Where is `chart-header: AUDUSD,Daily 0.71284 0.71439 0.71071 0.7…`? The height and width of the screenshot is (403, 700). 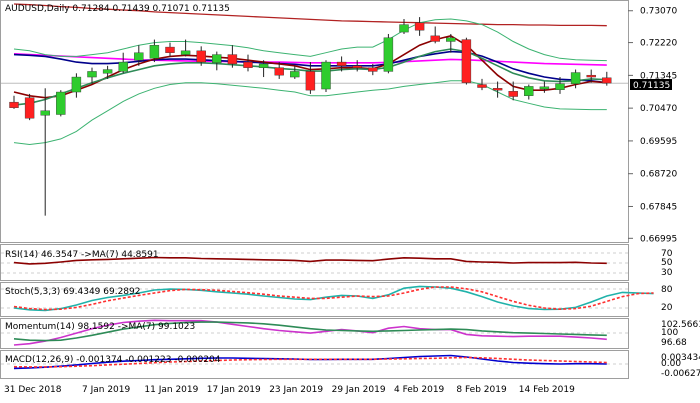 chart-header: AUDUSD,Daily 0.71284 0.71439 0.71071 0.7… is located at coordinates (117, 9).